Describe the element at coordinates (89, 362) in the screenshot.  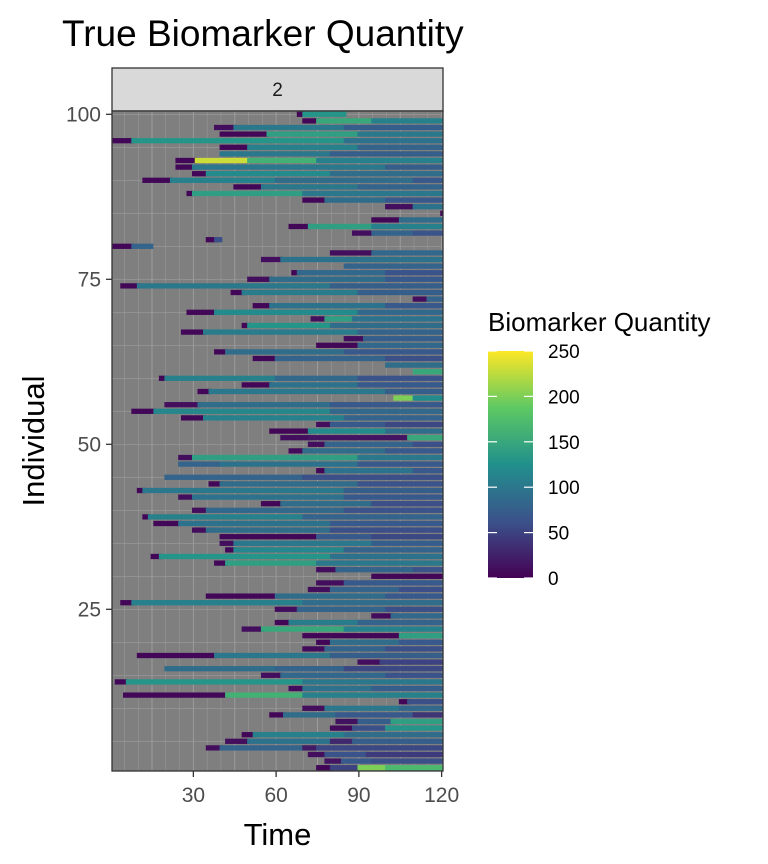
I see `y-axis: 25 50 75 100` at that location.